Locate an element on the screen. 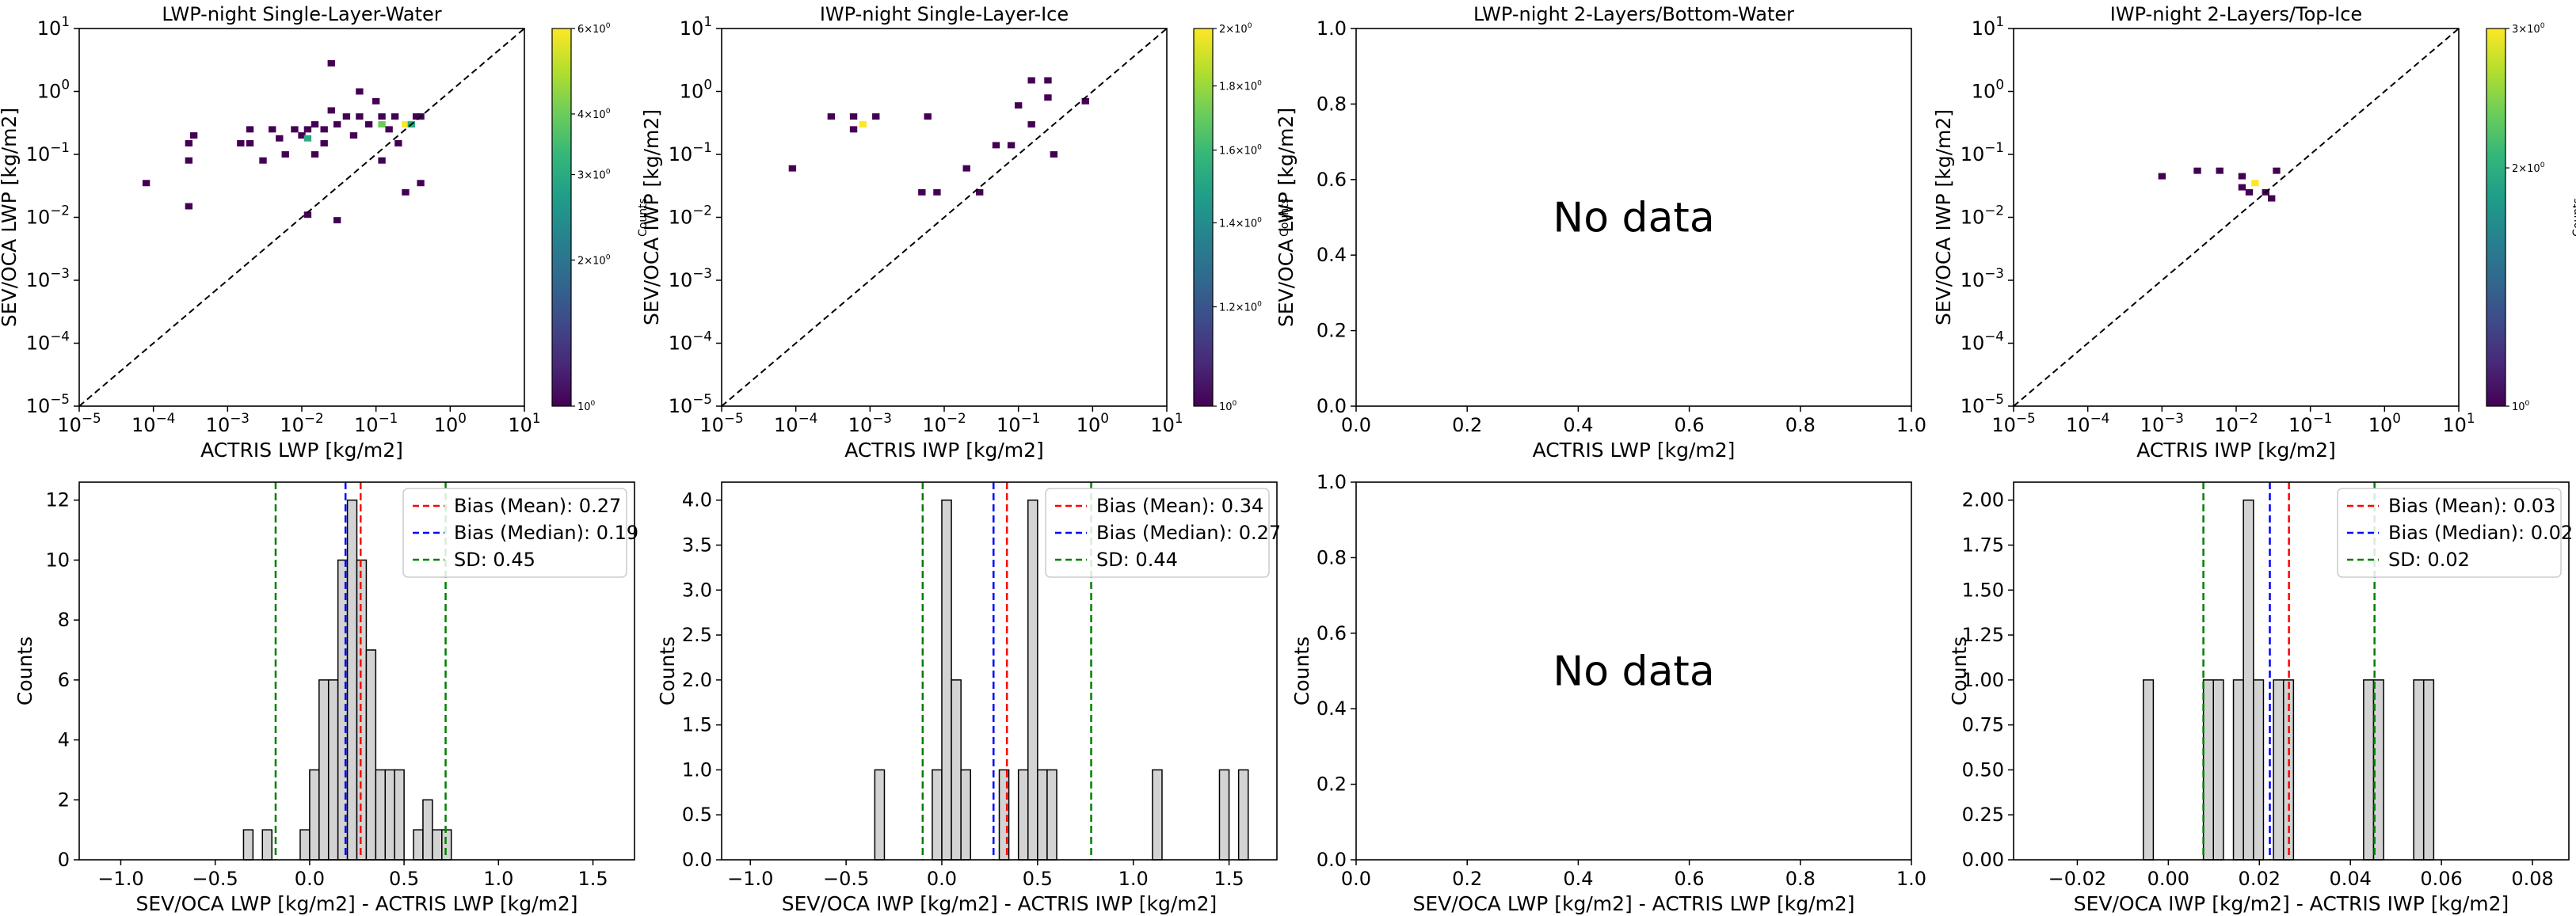 This screenshot has height=916, width=2576. legend is located at coordinates (1157, 533).